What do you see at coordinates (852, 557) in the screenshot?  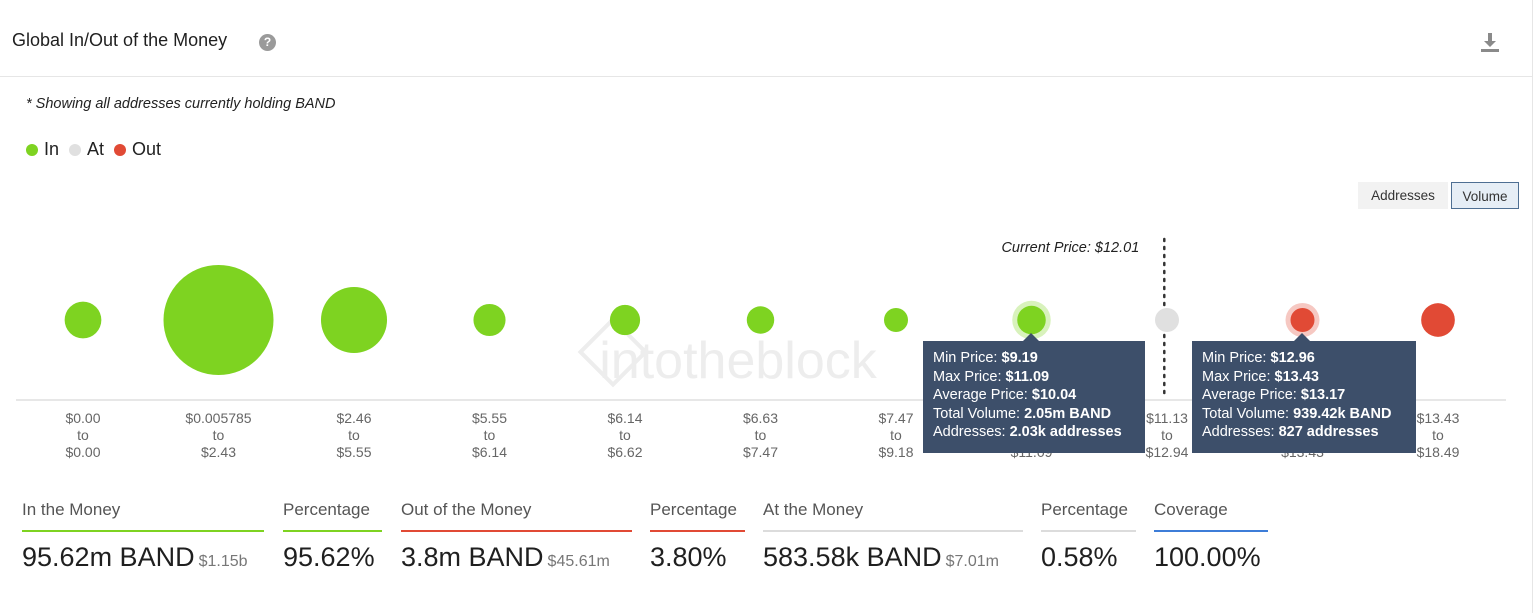 I see `stat-value-main: 583.58k BAND` at bounding box center [852, 557].